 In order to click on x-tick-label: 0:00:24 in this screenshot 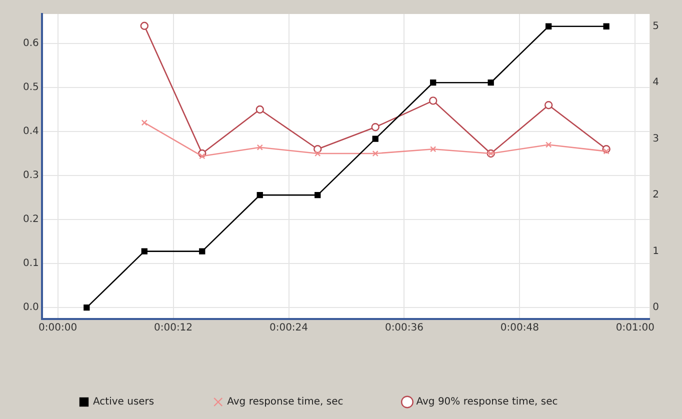, I will do `click(288, 328)`.